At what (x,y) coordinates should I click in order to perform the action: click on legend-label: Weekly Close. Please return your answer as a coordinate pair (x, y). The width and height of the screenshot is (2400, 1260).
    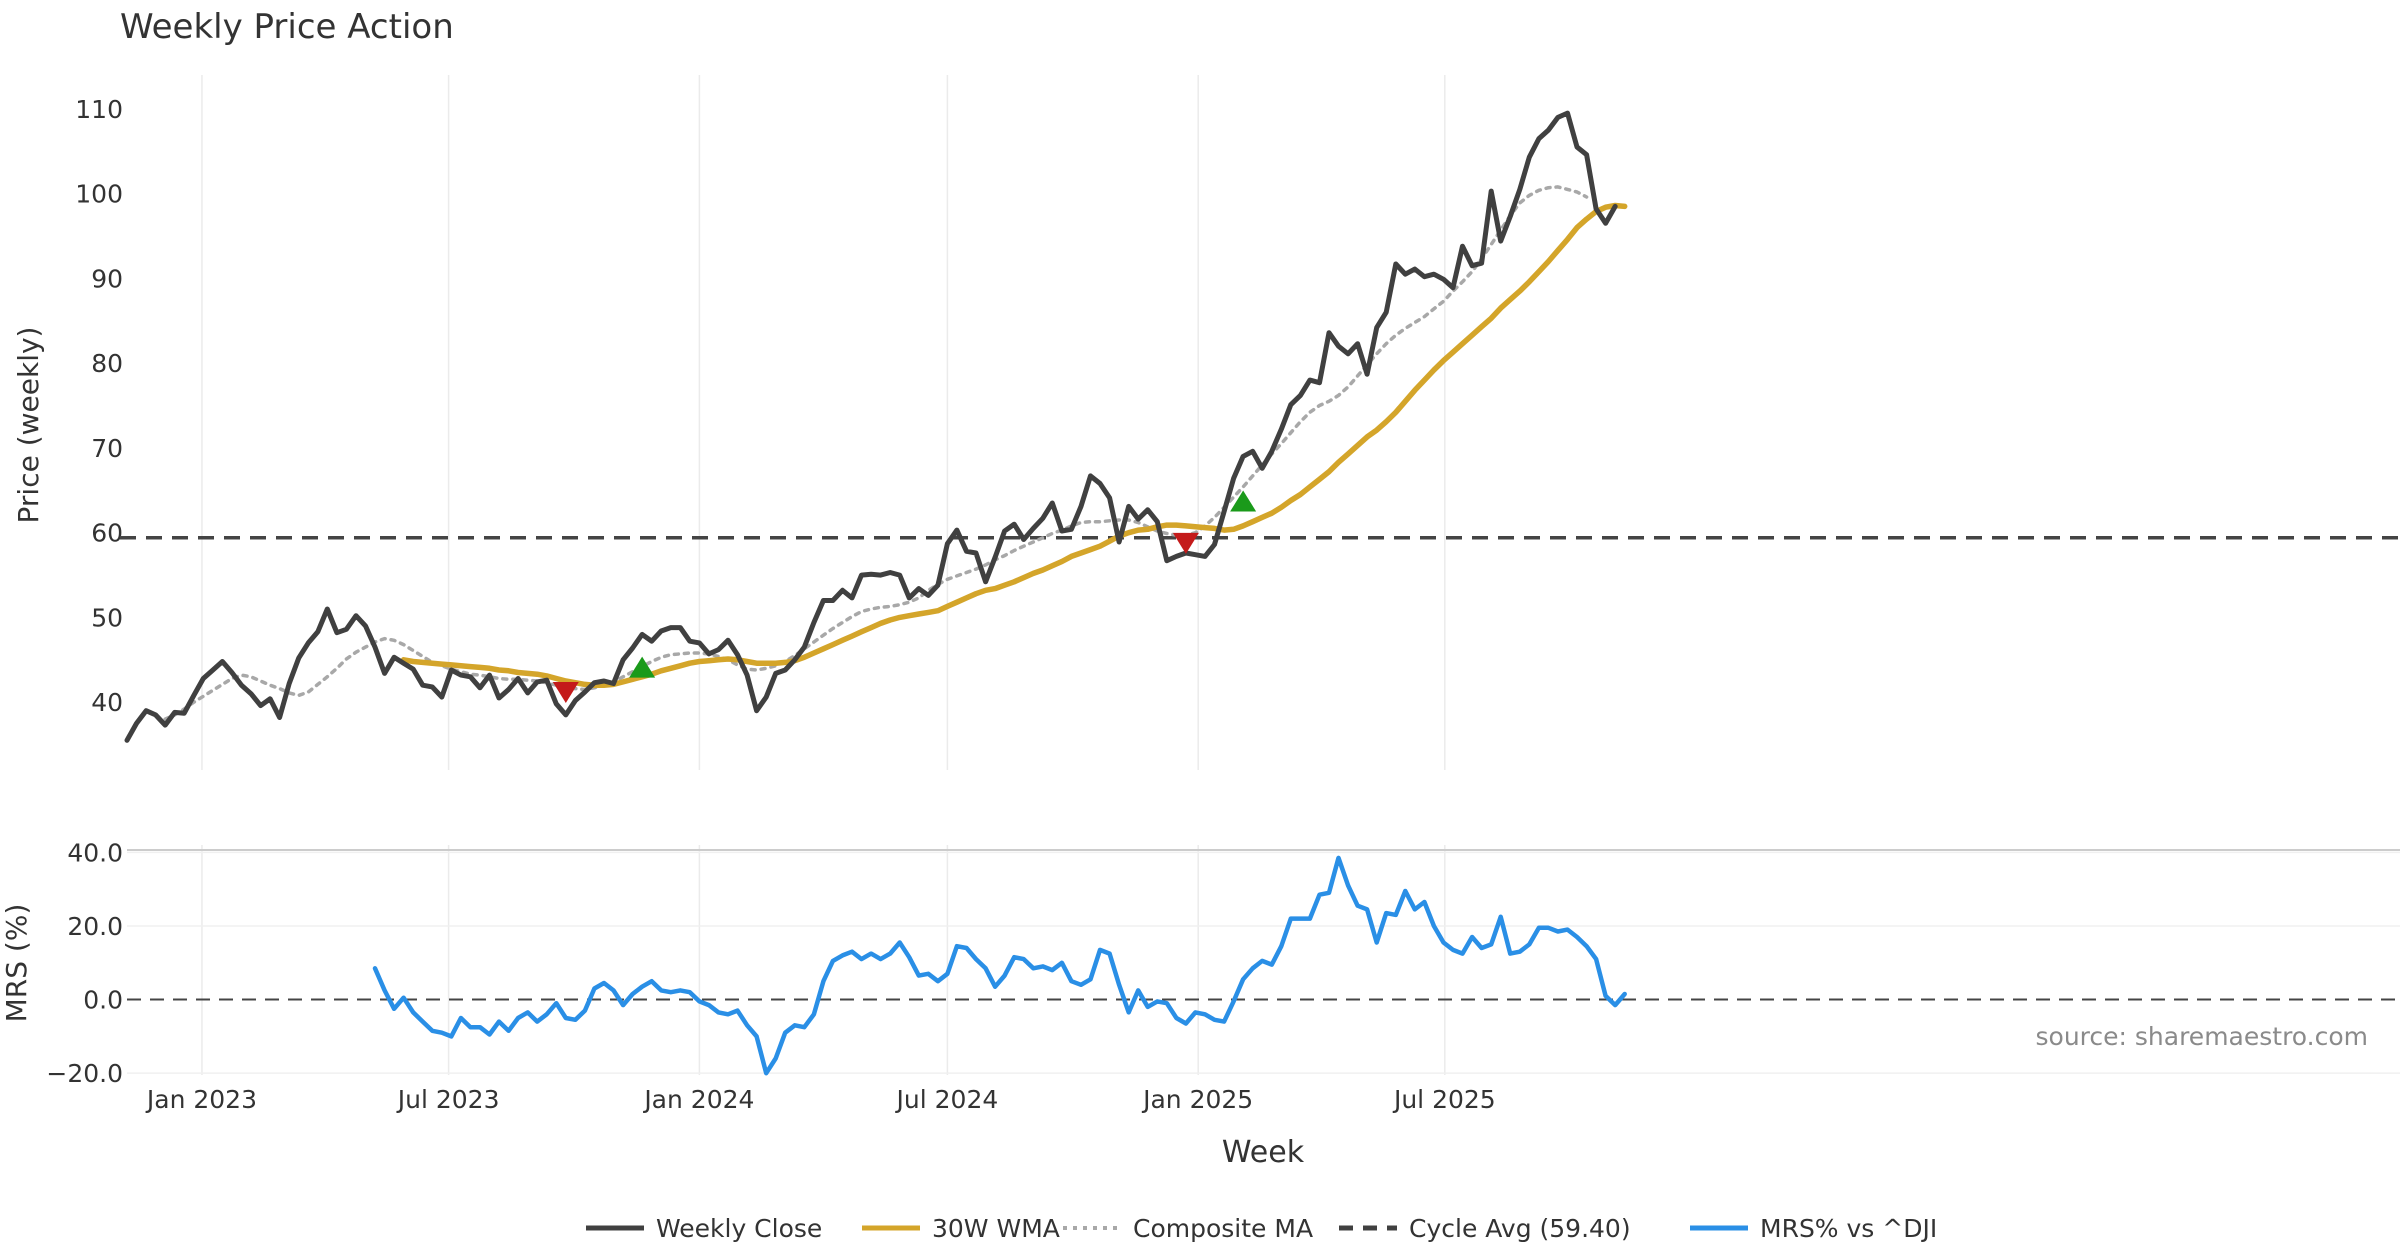
    Looking at the image, I should click on (739, 1228).